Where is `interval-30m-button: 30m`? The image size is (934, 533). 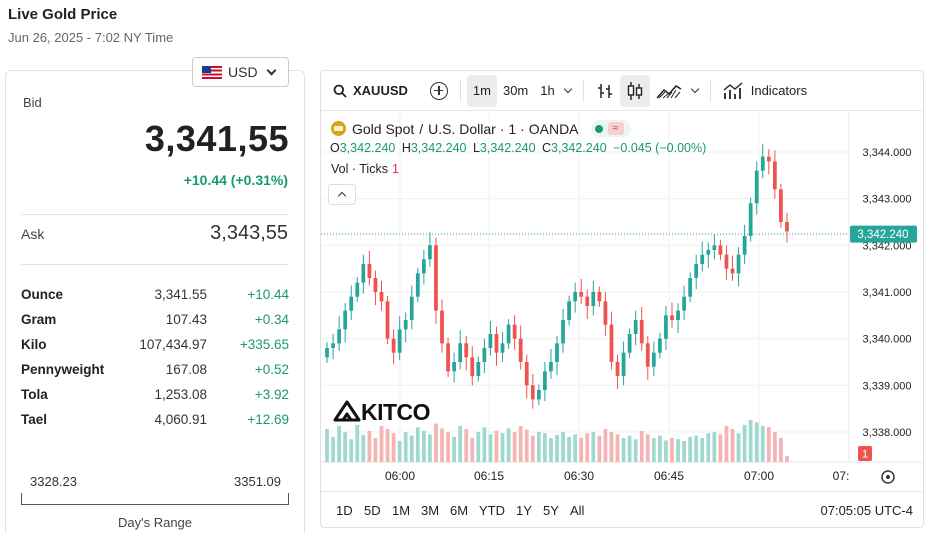
interval-30m-button: 30m is located at coordinates (515, 90).